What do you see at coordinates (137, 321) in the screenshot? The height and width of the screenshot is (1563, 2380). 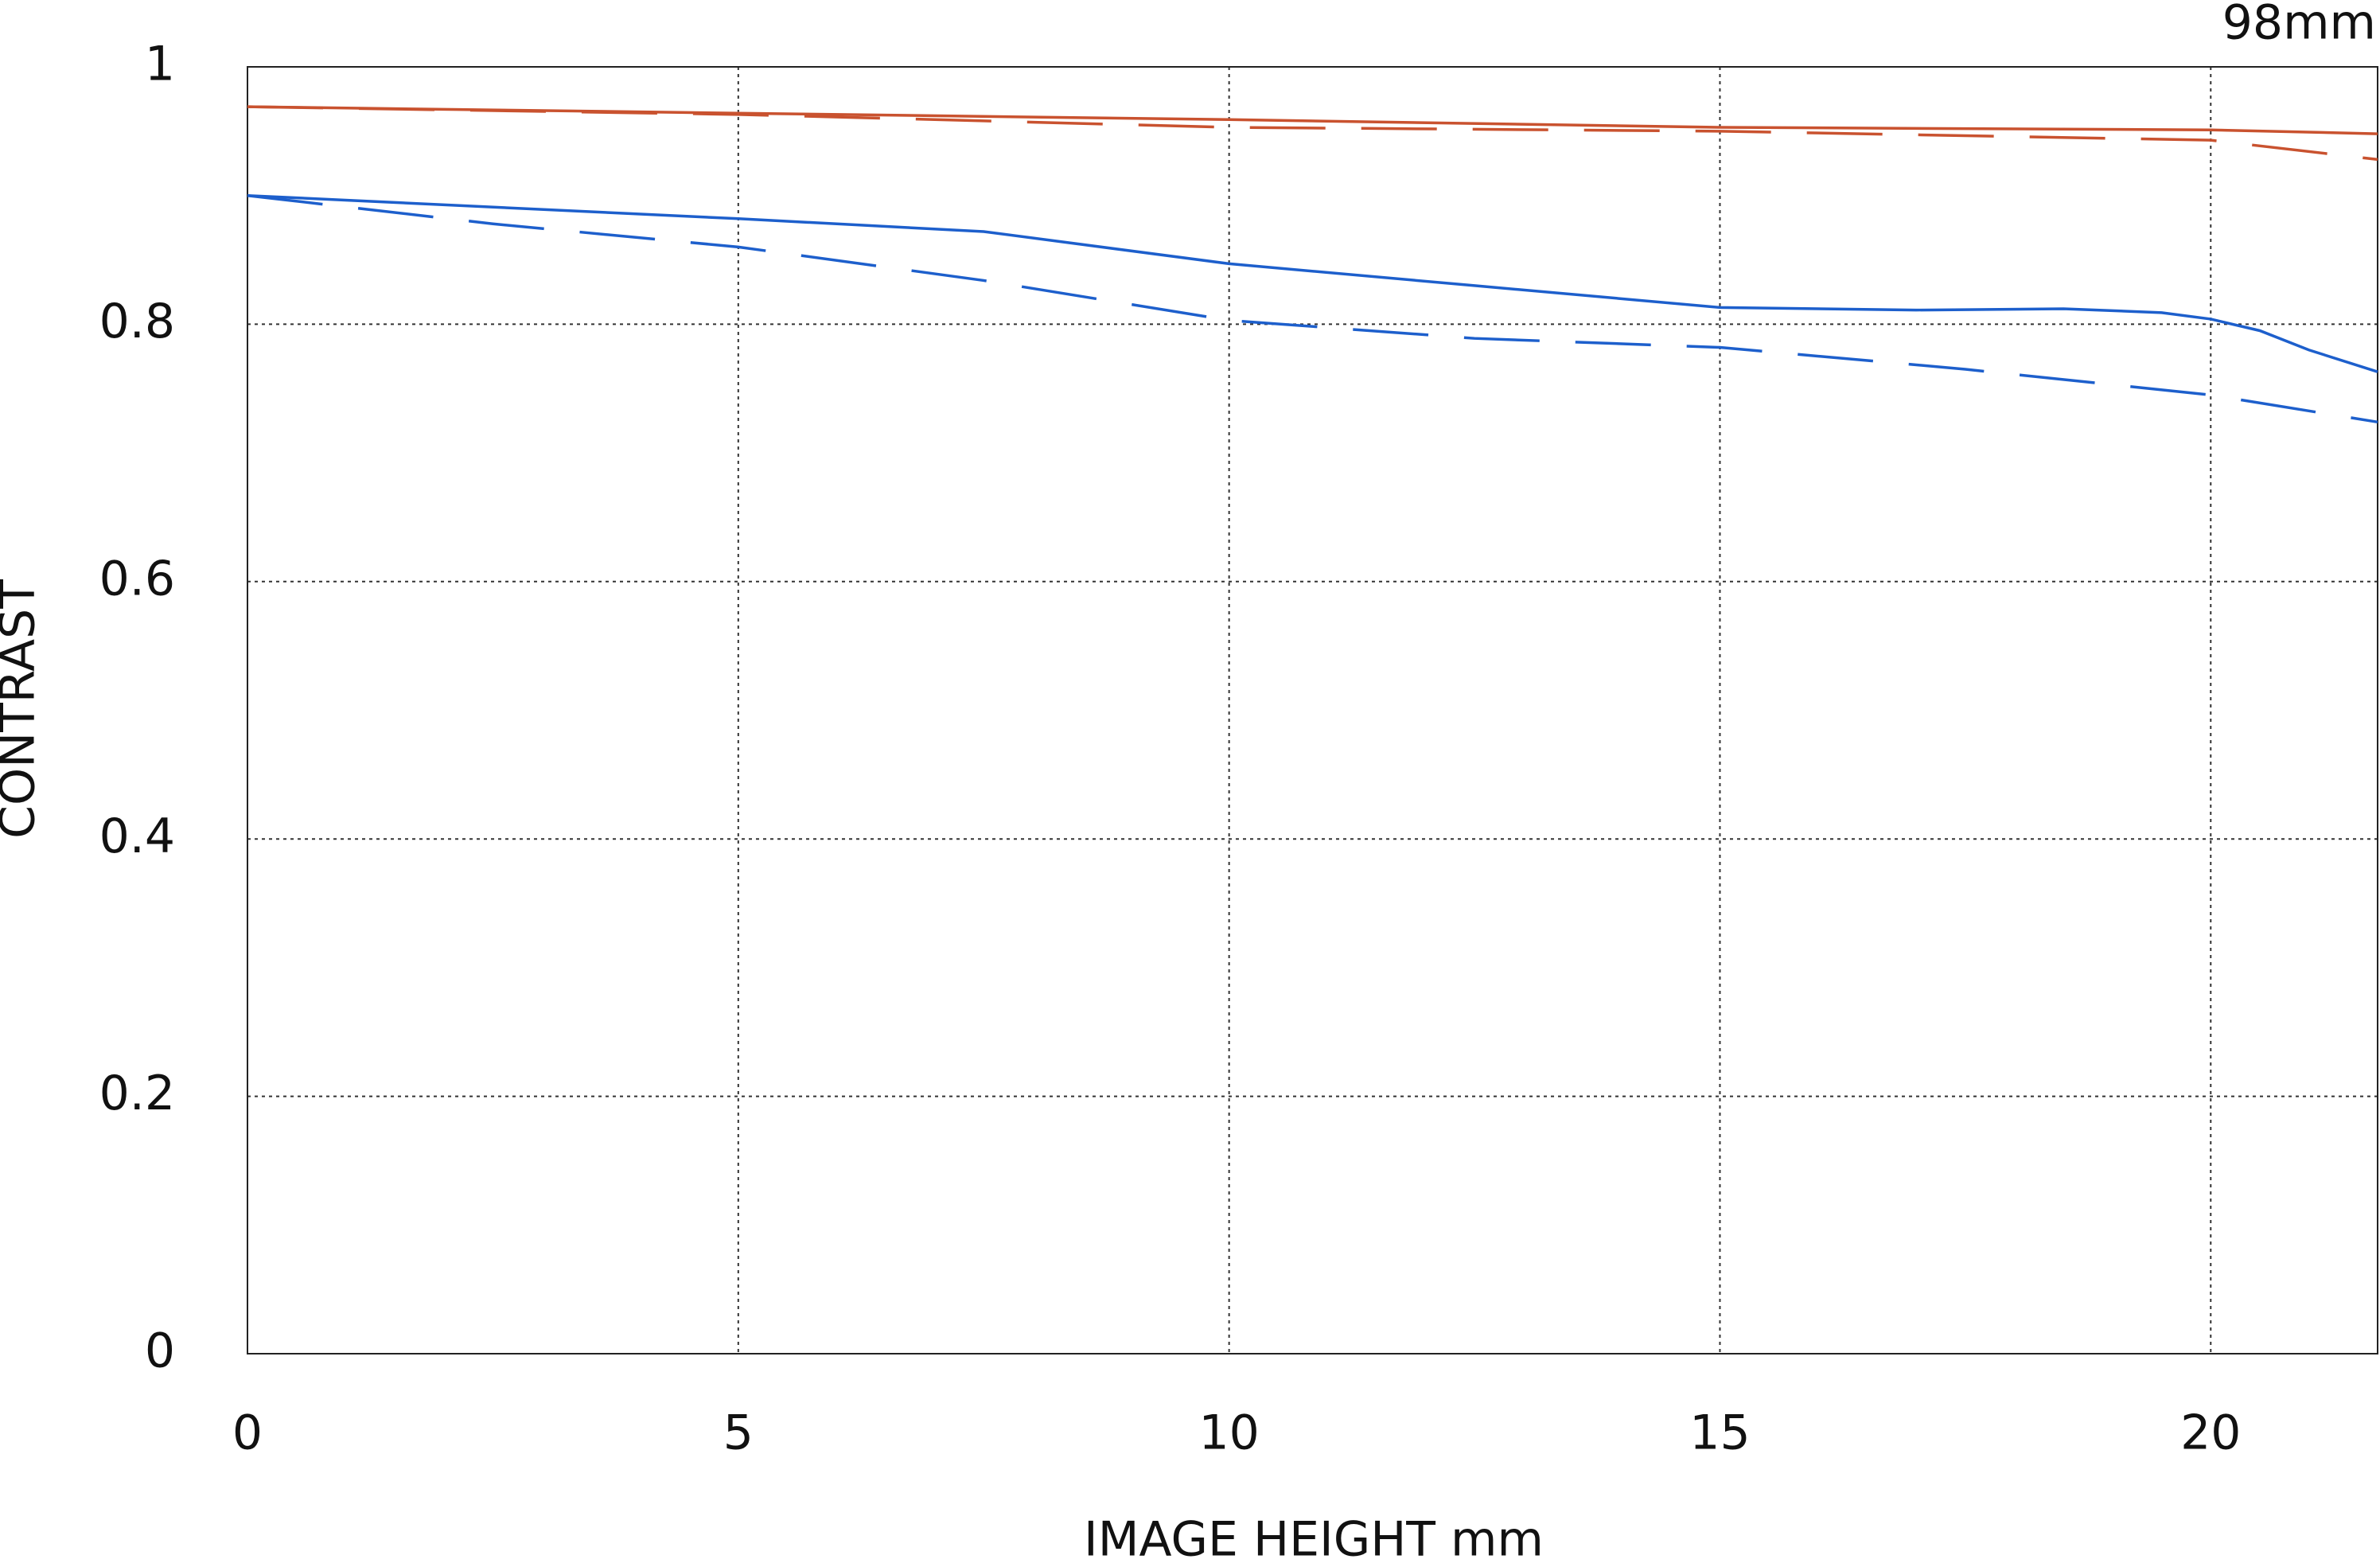 I see `y-tick-label: 0.8` at bounding box center [137, 321].